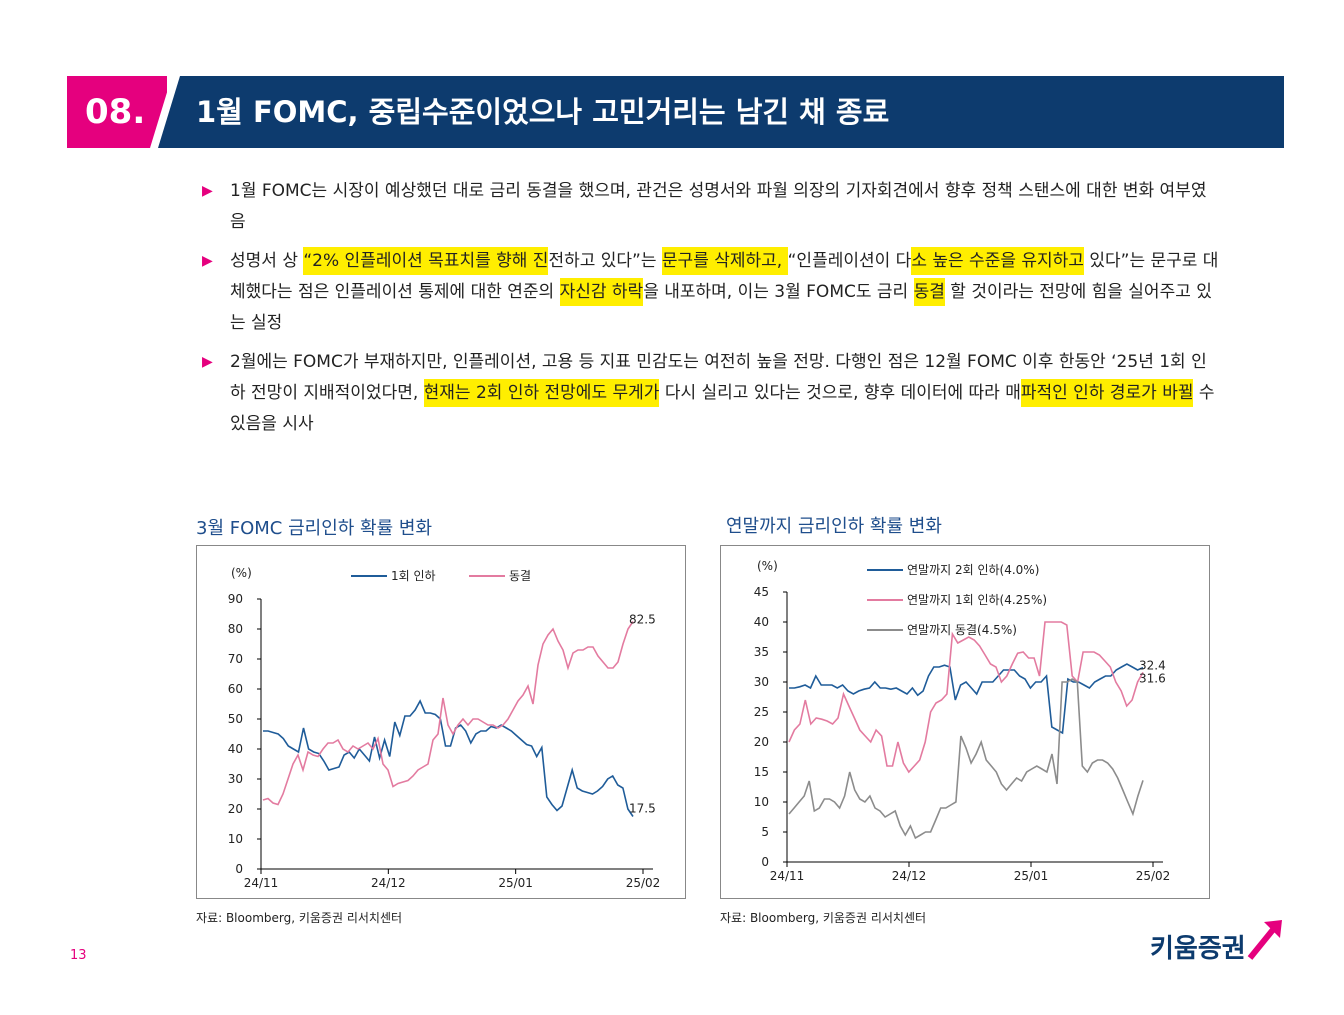  Describe the element at coordinates (778, 292) in the screenshot. I see `bullet-text: 을 내포하며, 이는 3월 FOMC도 금리` at that location.